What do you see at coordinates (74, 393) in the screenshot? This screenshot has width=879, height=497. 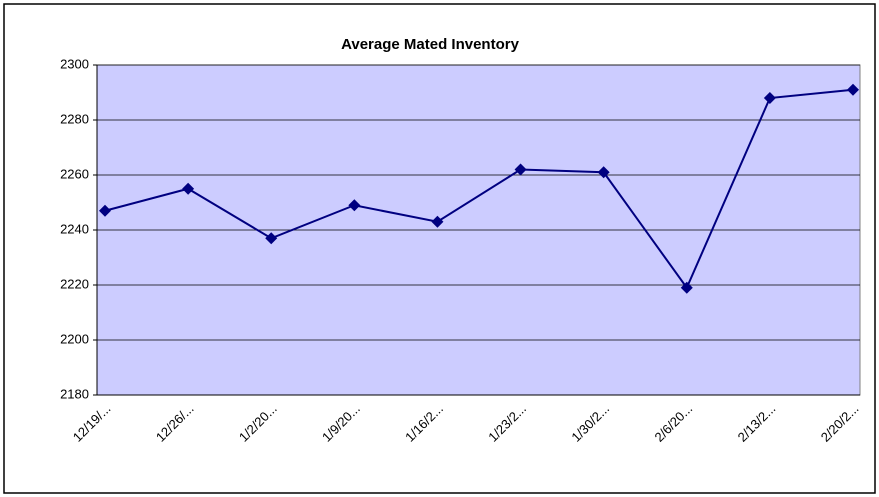 I see `y-tick-label: 2180` at bounding box center [74, 393].